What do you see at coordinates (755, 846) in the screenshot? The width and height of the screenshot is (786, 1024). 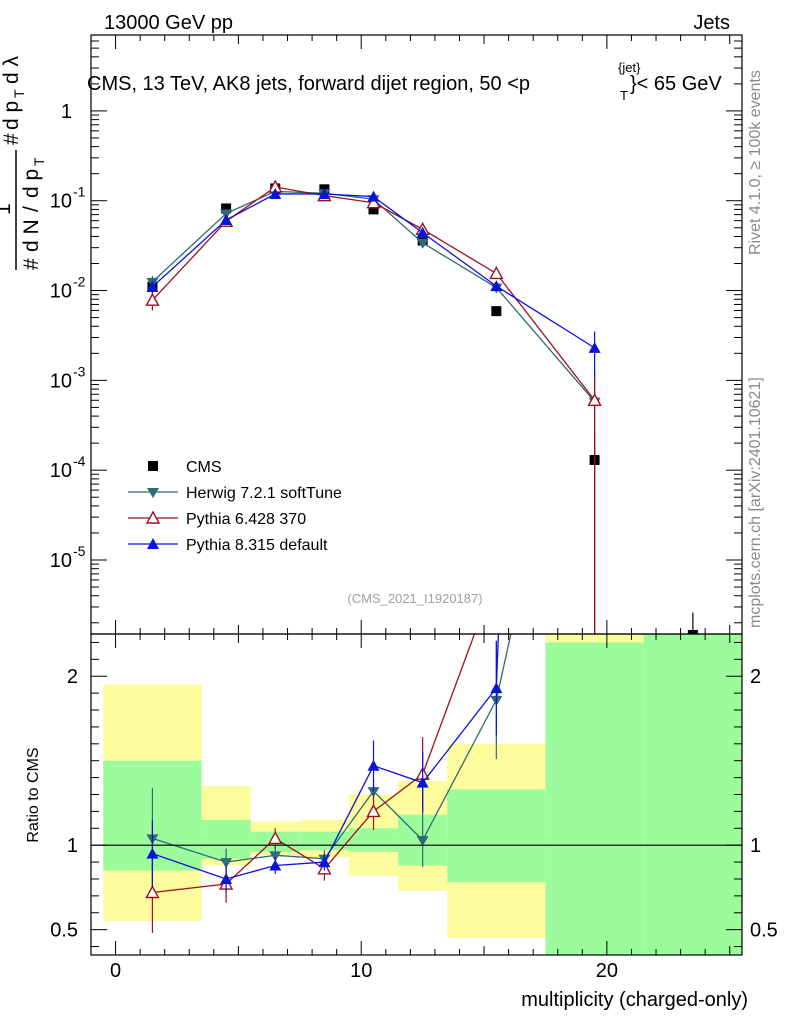 I see `ratio-tick-label-right-1: 1` at bounding box center [755, 846].